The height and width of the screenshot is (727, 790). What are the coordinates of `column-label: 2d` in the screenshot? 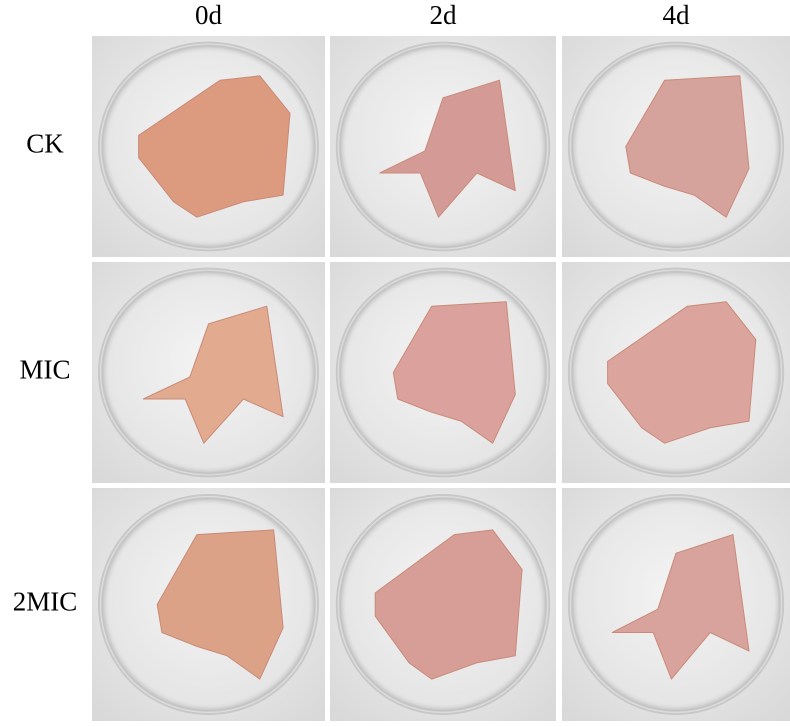 It's located at (444, 15).